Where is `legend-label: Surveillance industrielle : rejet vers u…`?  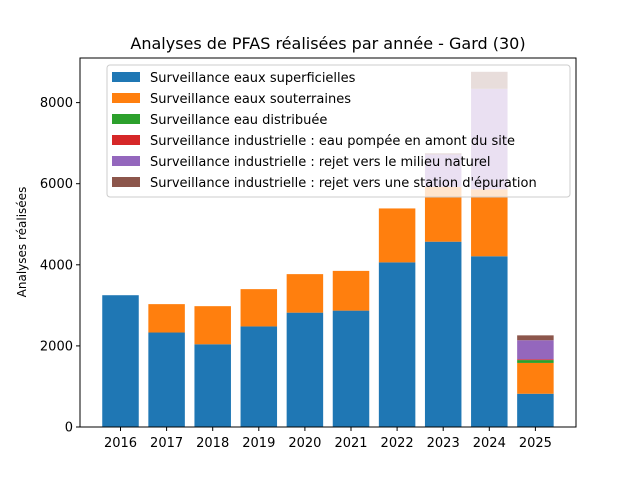
legend-label: Surveillance industrielle : rejet vers u… is located at coordinates (343, 183).